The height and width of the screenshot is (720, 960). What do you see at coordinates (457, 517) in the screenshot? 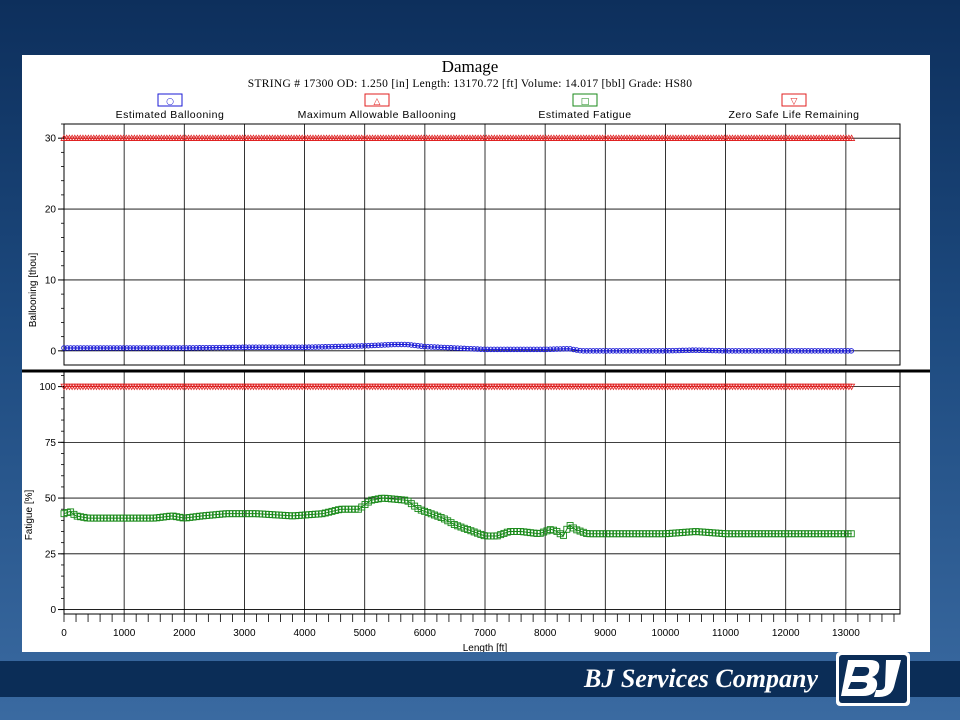
I see `series-estimated-fatigue` at bounding box center [457, 517].